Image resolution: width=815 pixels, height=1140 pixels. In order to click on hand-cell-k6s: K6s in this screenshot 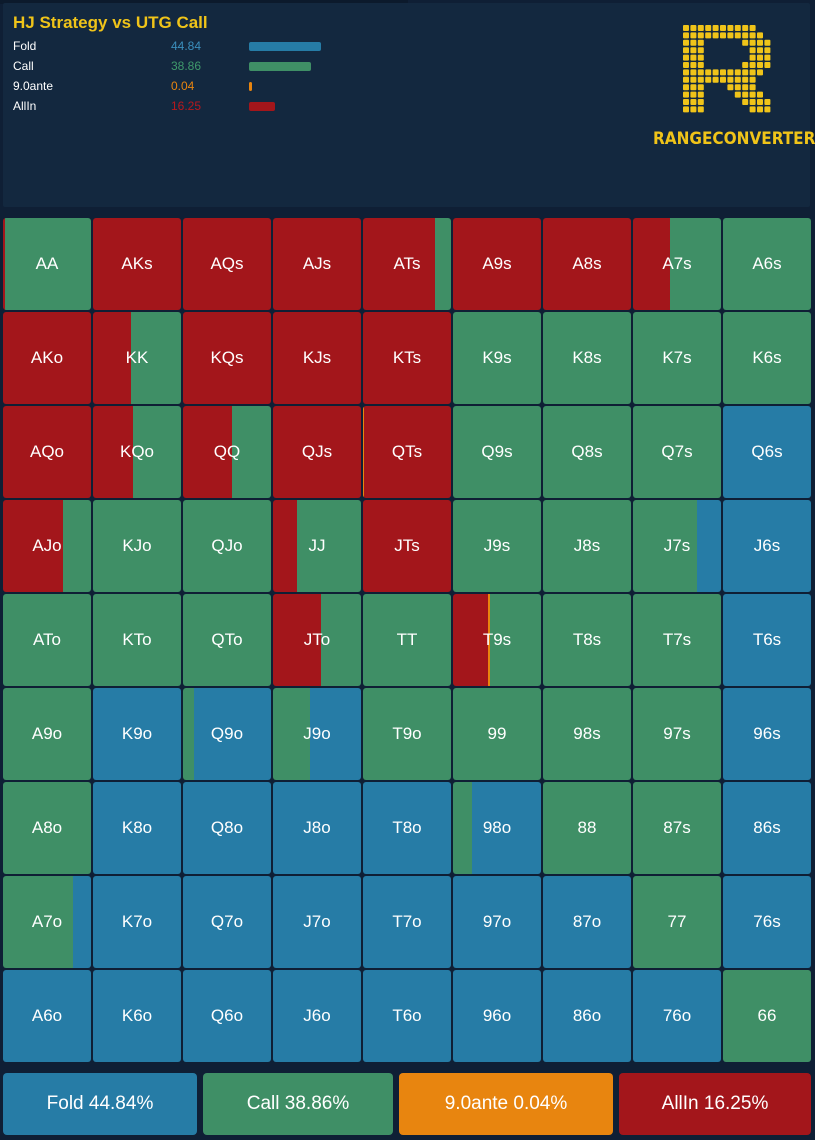, I will do `click(767, 358)`.